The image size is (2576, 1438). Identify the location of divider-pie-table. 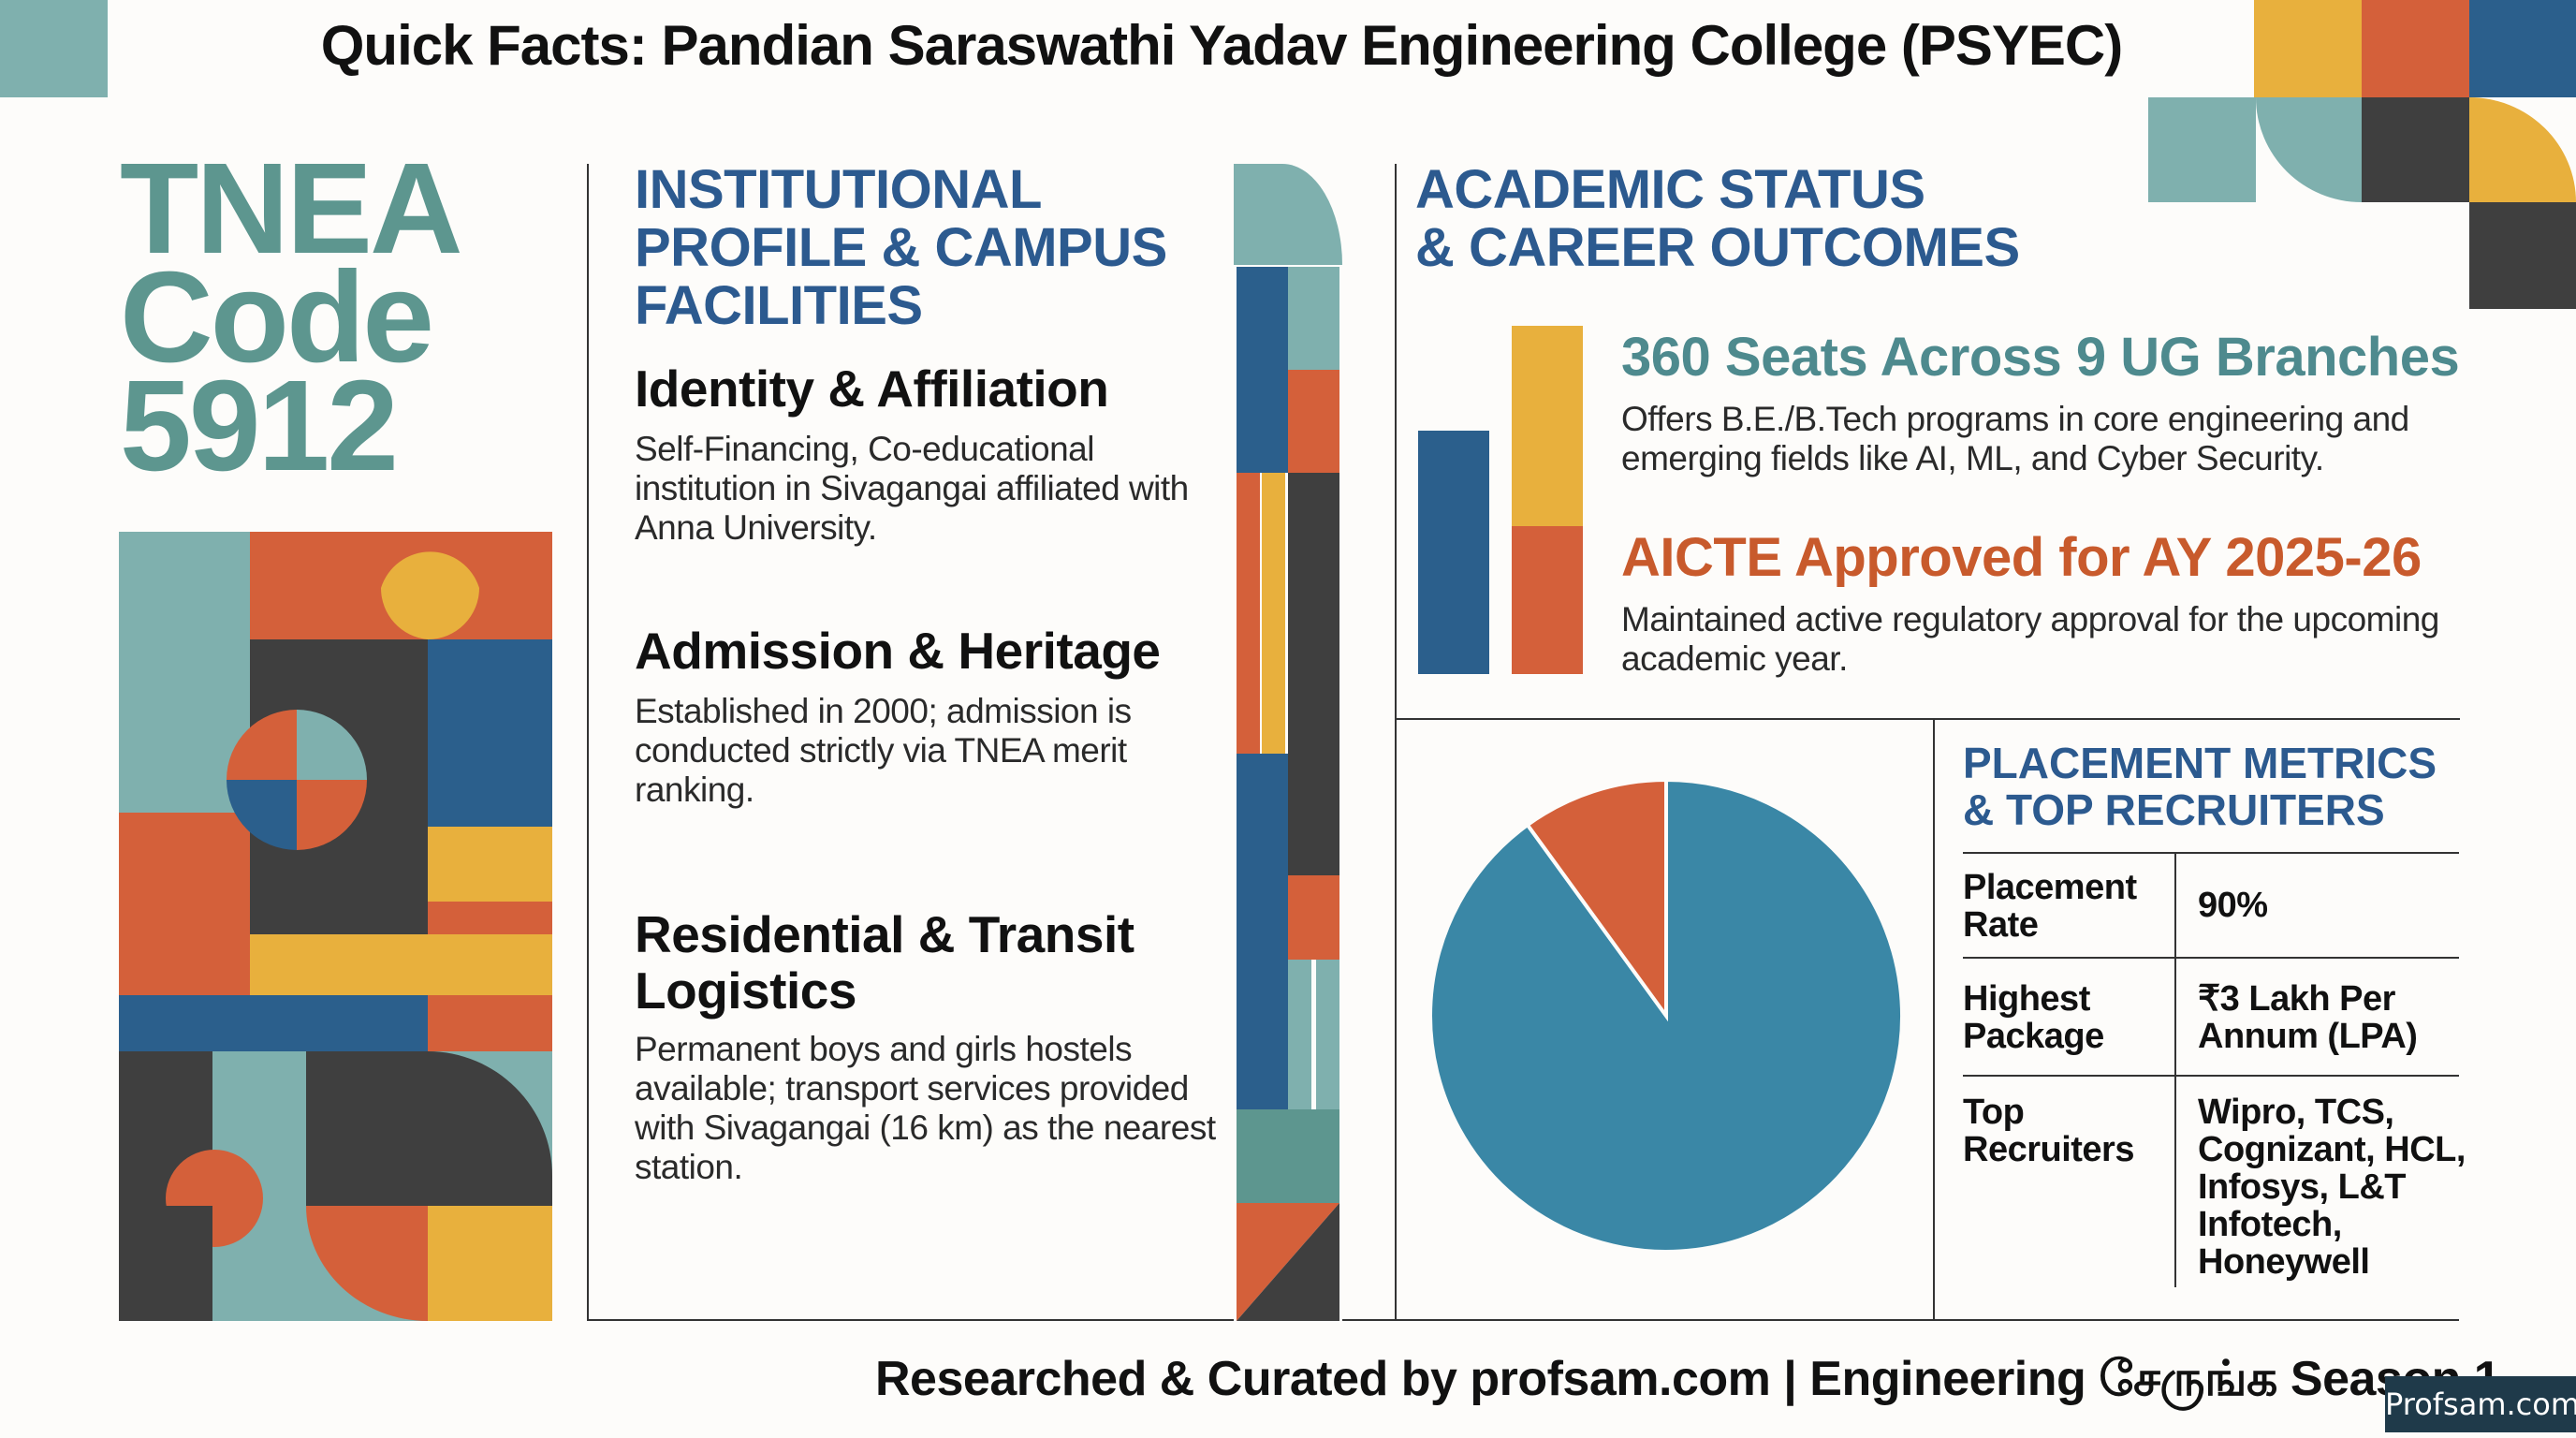
(1934, 1019).